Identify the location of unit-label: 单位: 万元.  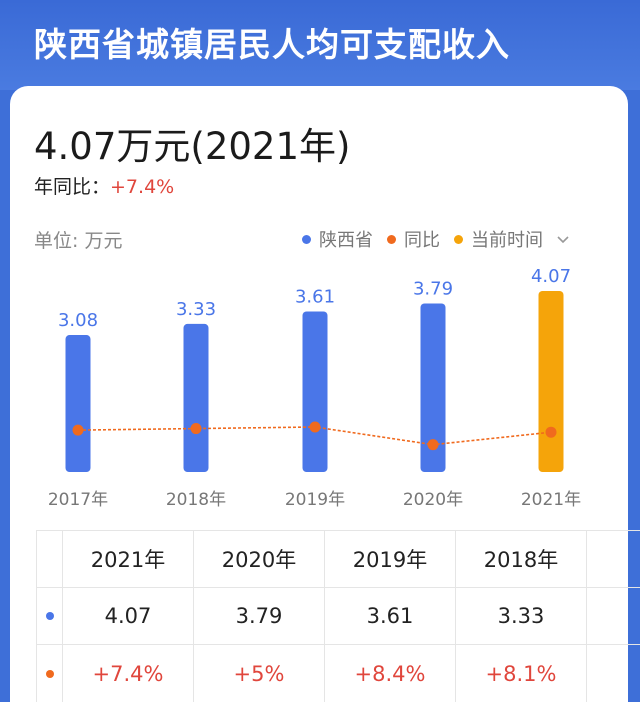
(78, 241).